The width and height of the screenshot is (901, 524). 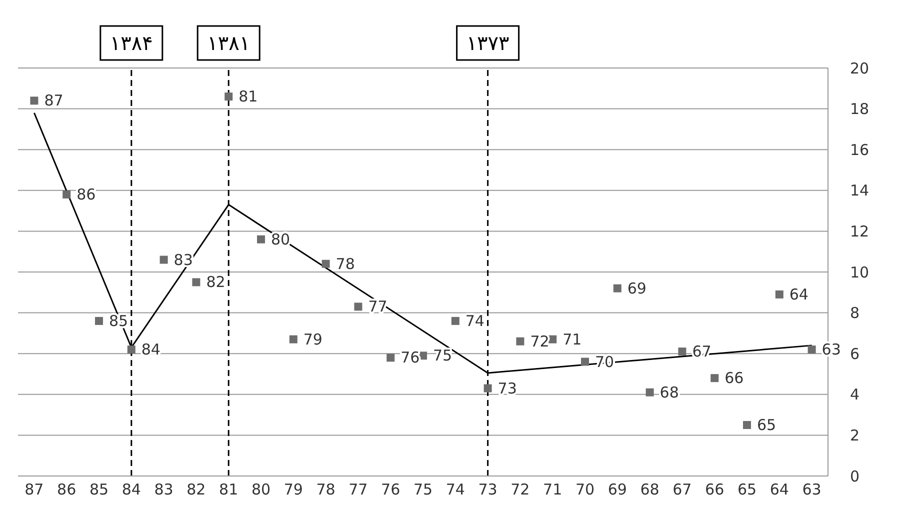 I want to click on annotation: 73, so click(x=507, y=388).